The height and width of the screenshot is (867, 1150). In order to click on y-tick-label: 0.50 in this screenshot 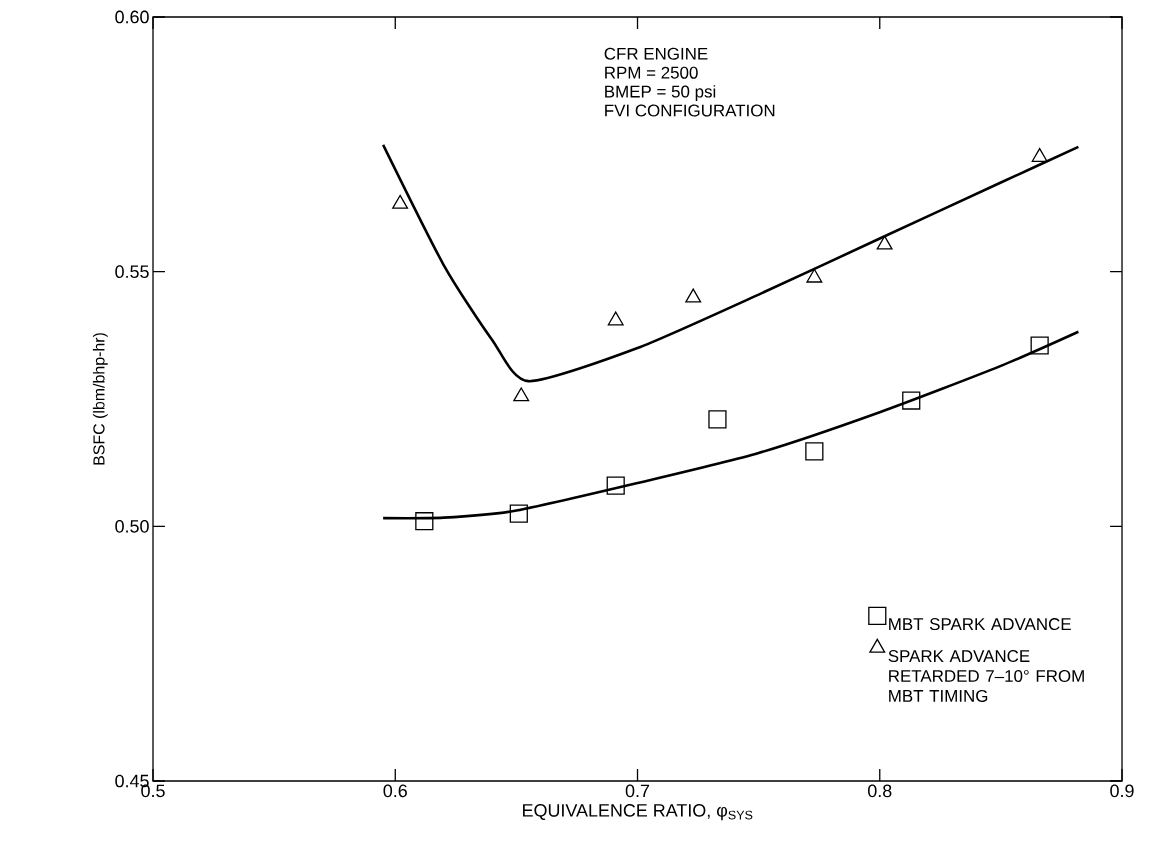, I will do `click(132, 526)`.